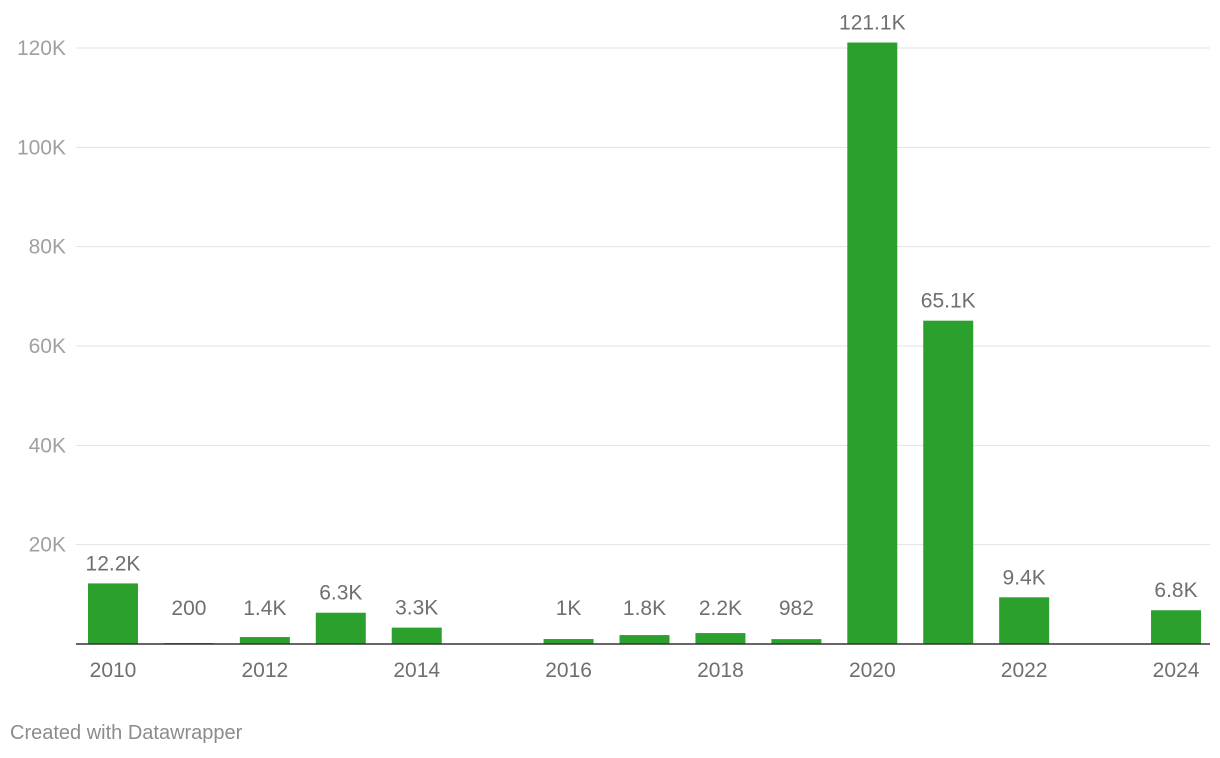 Image resolution: width=1220 pixels, height=758 pixels. What do you see at coordinates (720, 670) in the screenshot?
I see `x-tick-label: 2018` at bounding box center [720, 670].